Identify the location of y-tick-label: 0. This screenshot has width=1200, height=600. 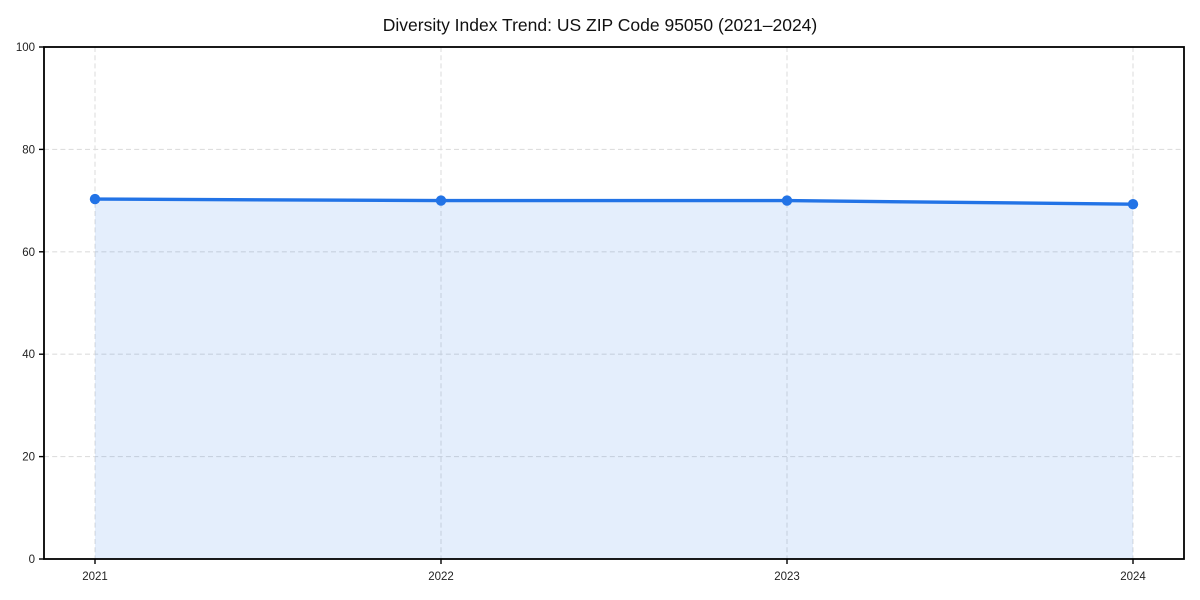
(32, 560).